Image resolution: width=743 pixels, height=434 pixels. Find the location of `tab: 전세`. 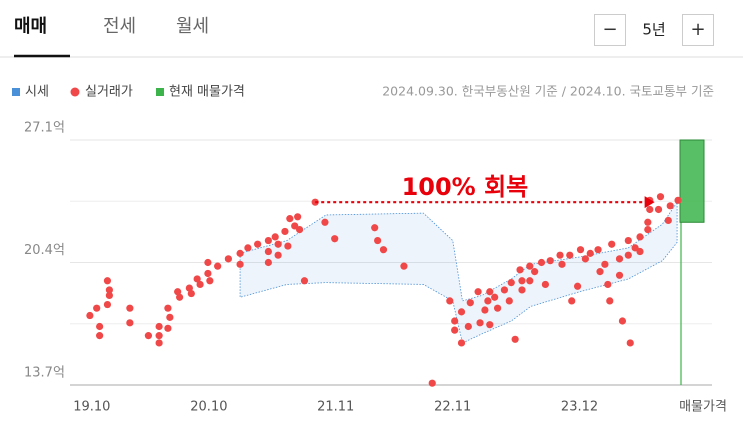

tab: 전세 is located at coordinates (119, 26).